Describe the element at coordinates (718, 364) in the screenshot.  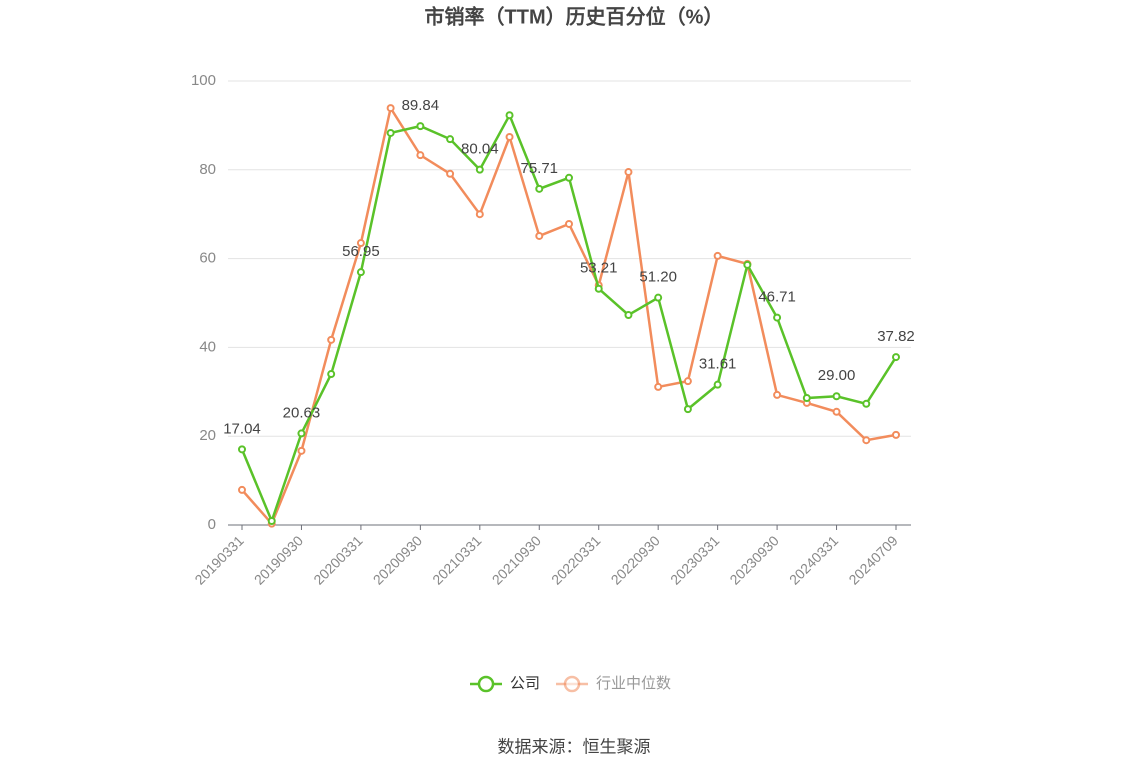
I see `data-label: 31.61` at that location.